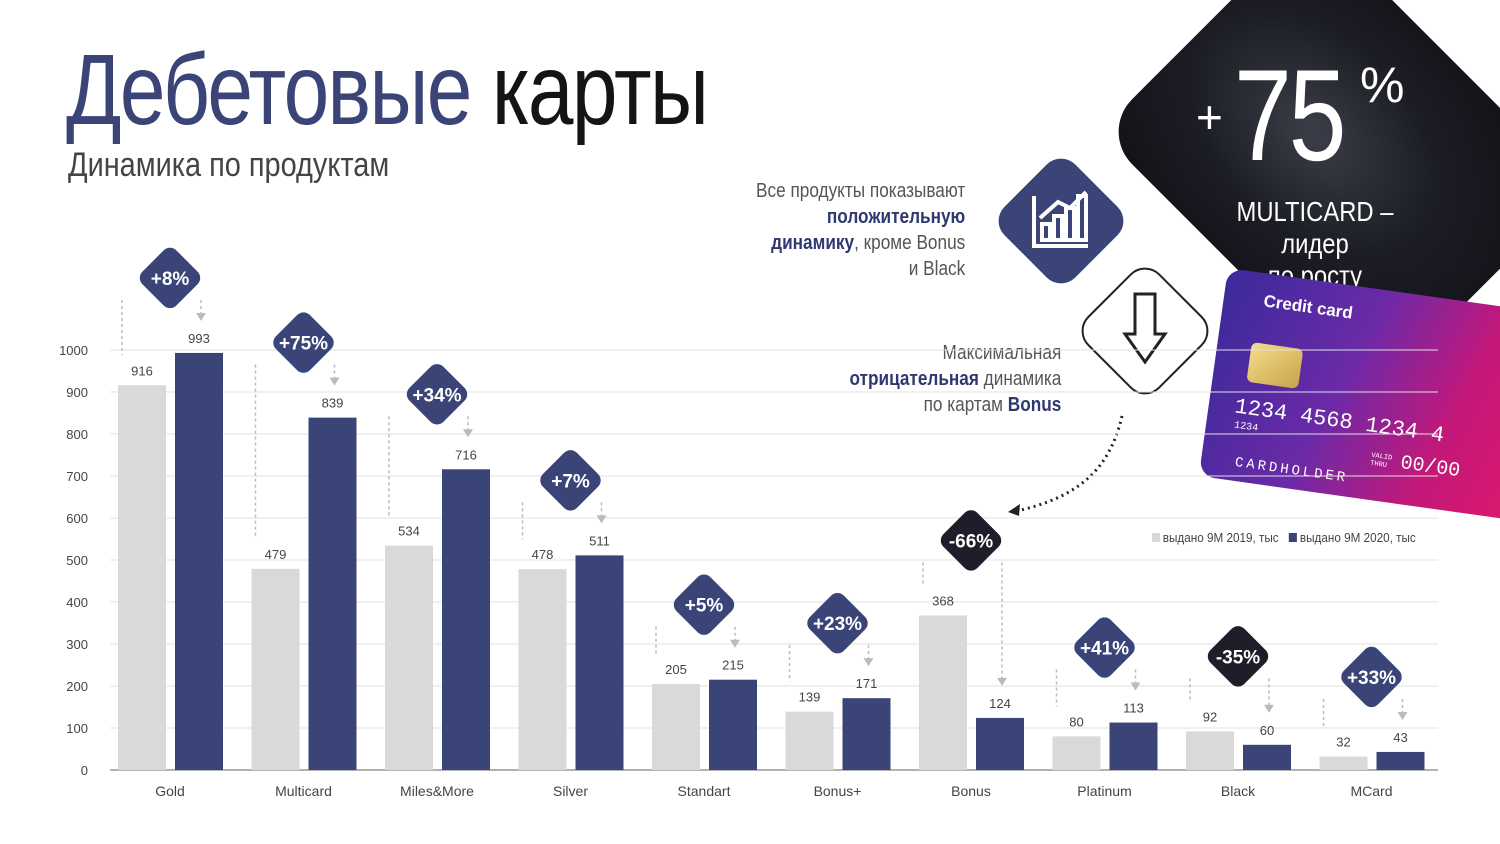 The image size is (1500, 844). Describe the element at coordinates (269, 90) in the screenshot. I see `title-part-debit: Дебетовые` at that location.